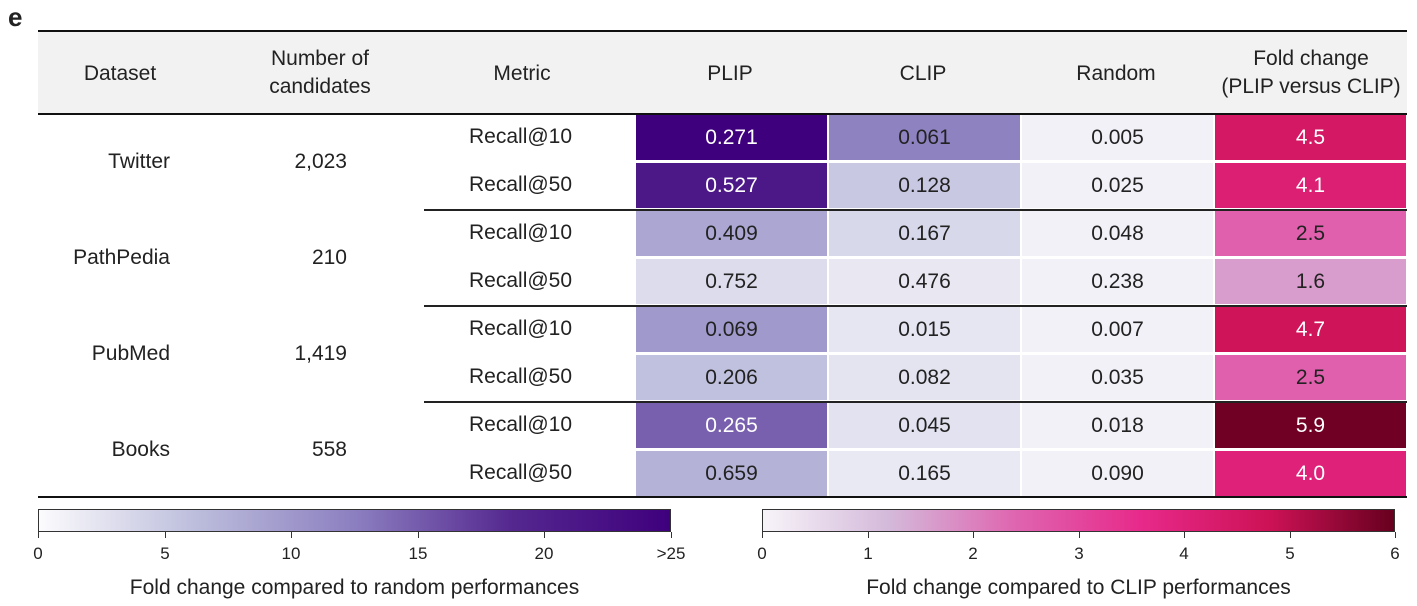 This screenshot has height=606, width=1417. Describe the element at coordinates (1117, 329) in the screenshot. I see `random-cell: 0.007` at that location.